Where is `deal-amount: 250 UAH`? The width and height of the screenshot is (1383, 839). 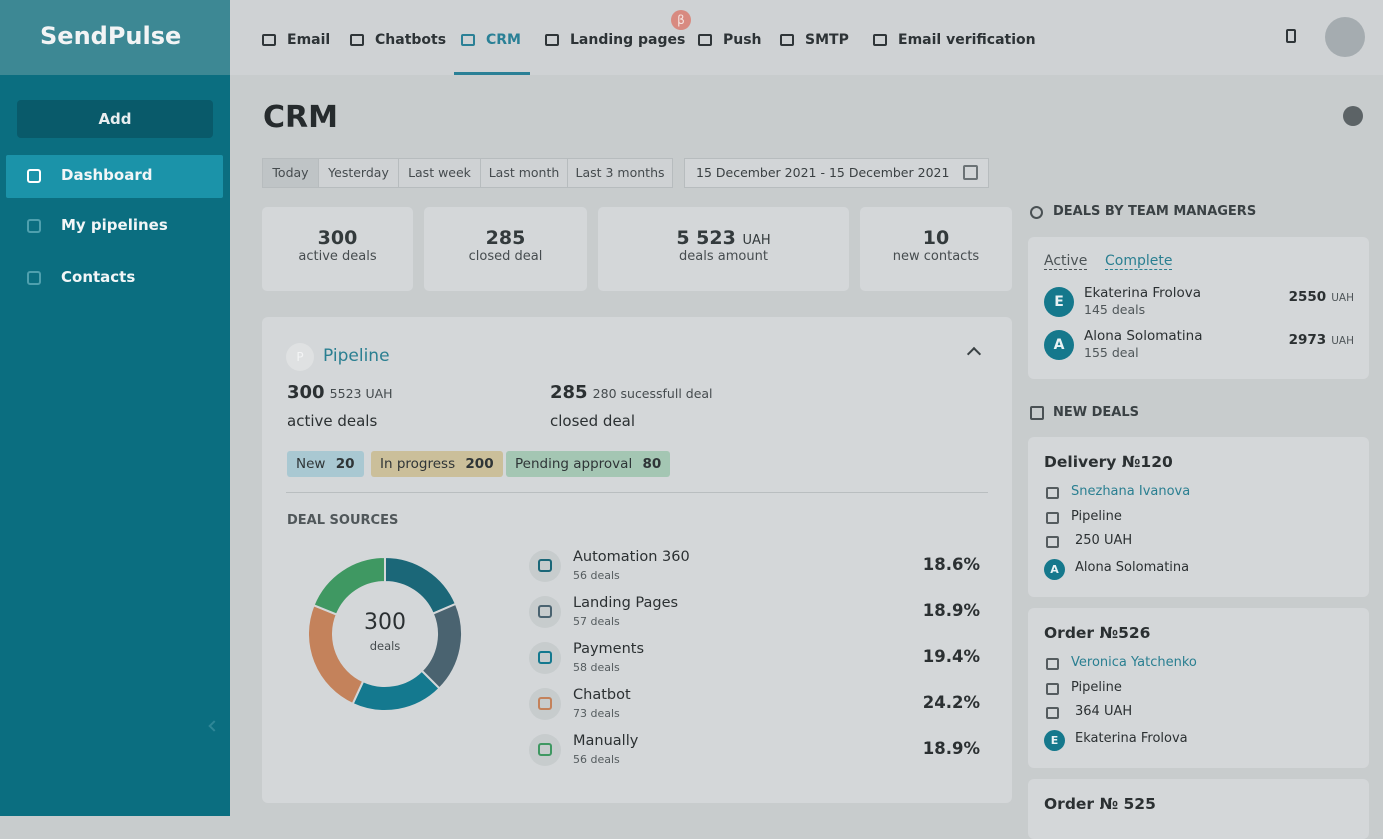
deal-amount: 250 UAH is located at coordinates (1104, 540).